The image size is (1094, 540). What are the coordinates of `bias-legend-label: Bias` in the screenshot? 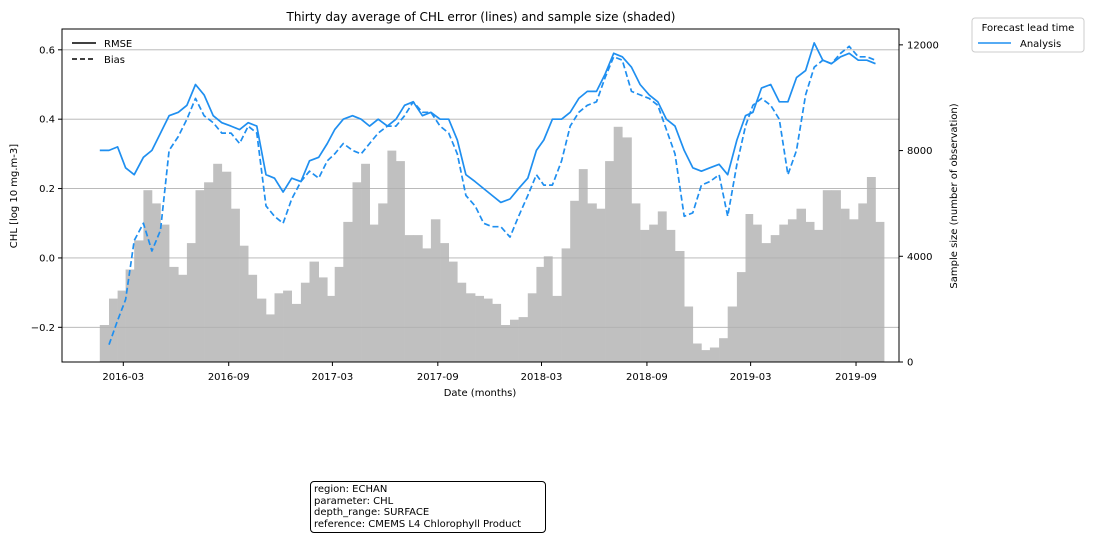 It's located at (114, 60).